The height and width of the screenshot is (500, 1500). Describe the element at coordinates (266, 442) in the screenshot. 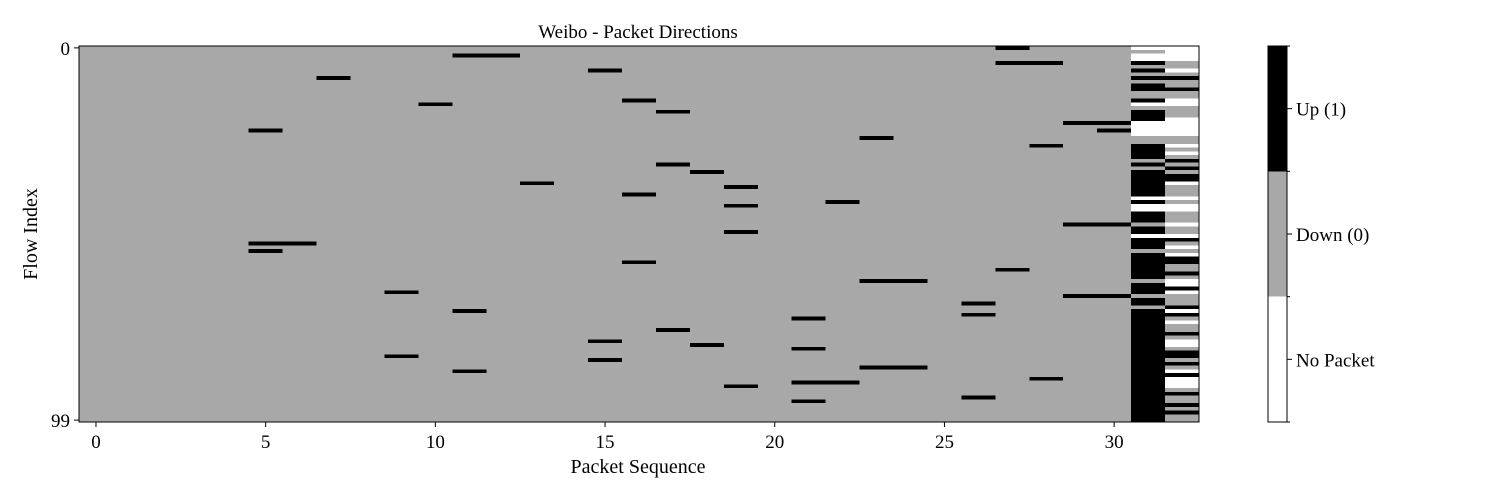

I see `x-tick-label: 5` at that location.